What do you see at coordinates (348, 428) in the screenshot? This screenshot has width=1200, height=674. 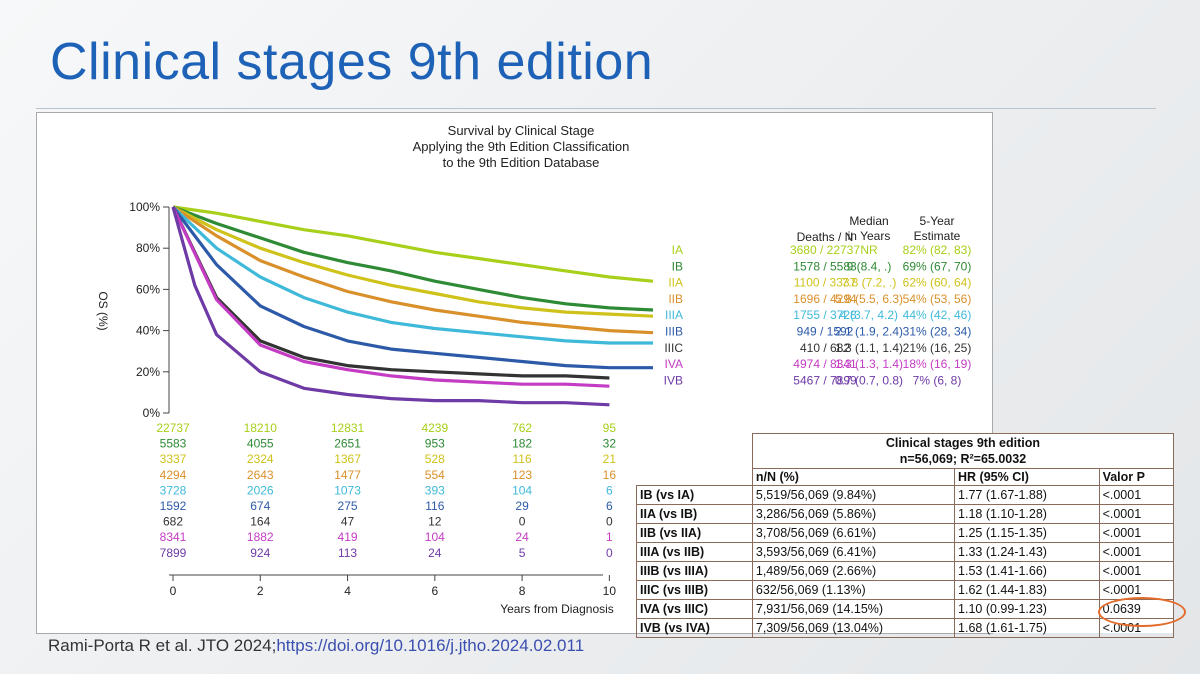 I see `at-risk-value: 12831` at bounding box center [348, 428].